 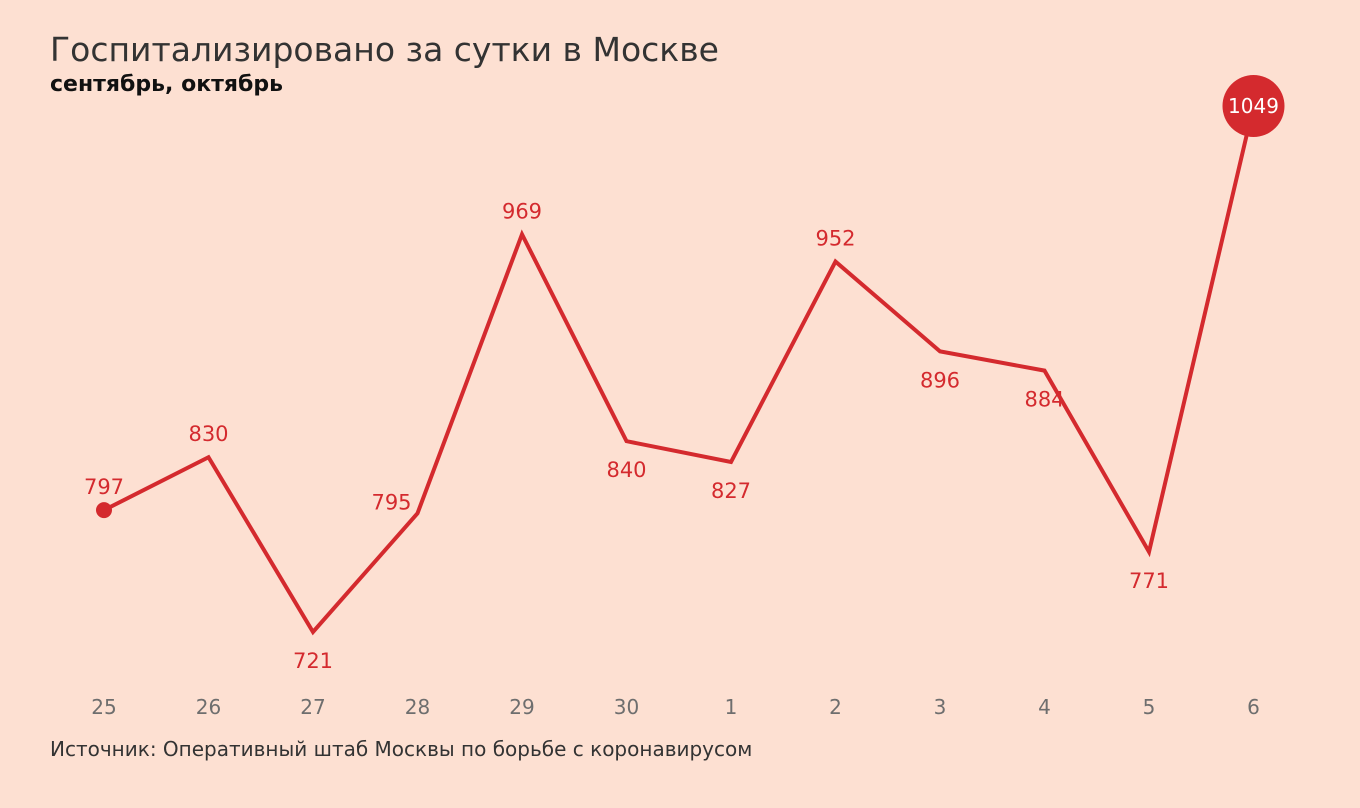 I want to click on data-label: 969, so click(x=522, y=211).